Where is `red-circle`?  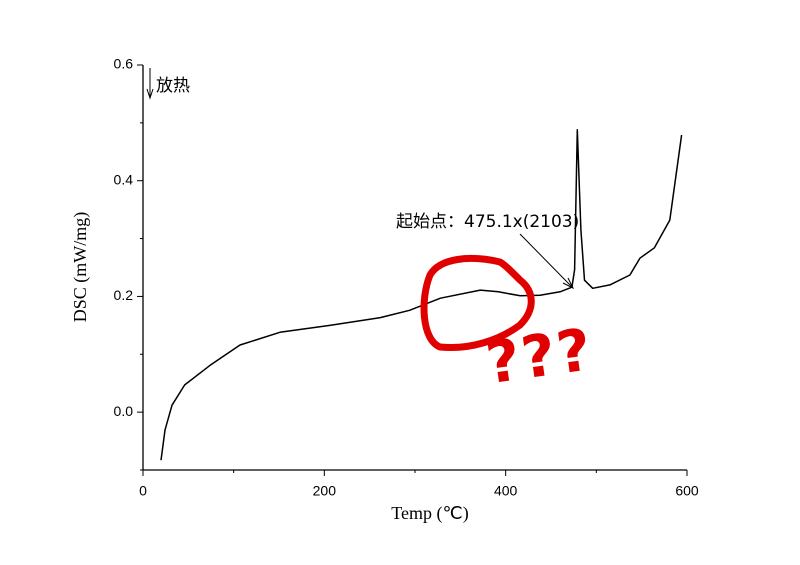 red-circle is located at coordinates (477, 303).